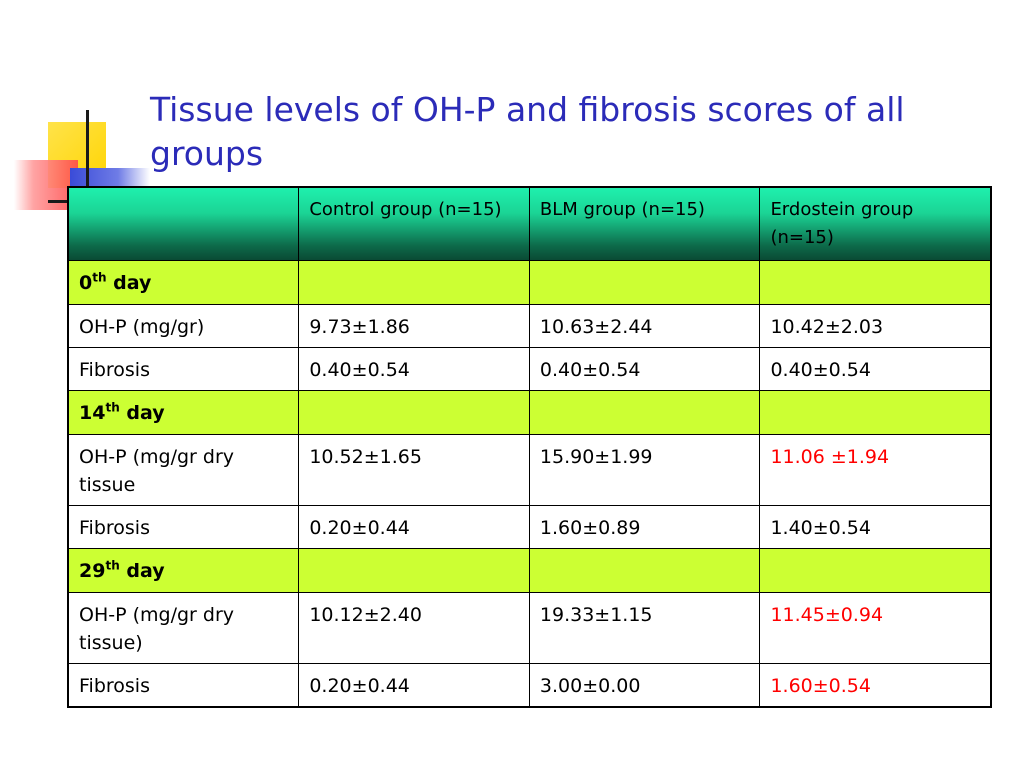 The width and height of the screenshot is (1024, 768). I want to click on blm-value-cell: 10.63±2.44, so click(644, 325).